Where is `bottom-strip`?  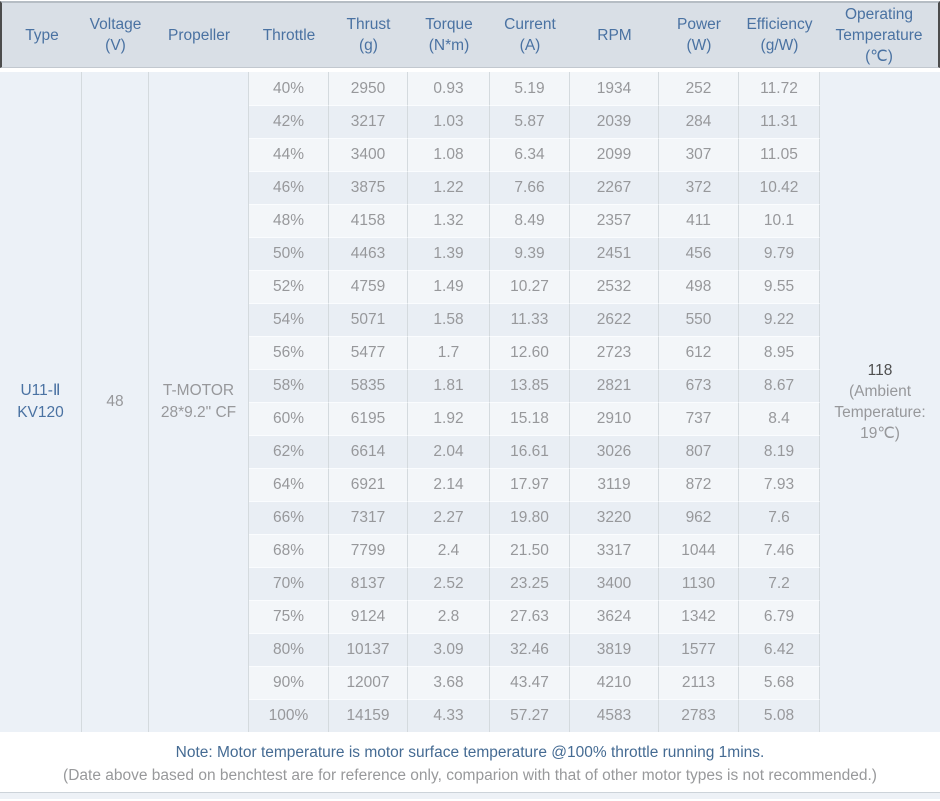
bottom-strip is located at coordinates (470, 795).